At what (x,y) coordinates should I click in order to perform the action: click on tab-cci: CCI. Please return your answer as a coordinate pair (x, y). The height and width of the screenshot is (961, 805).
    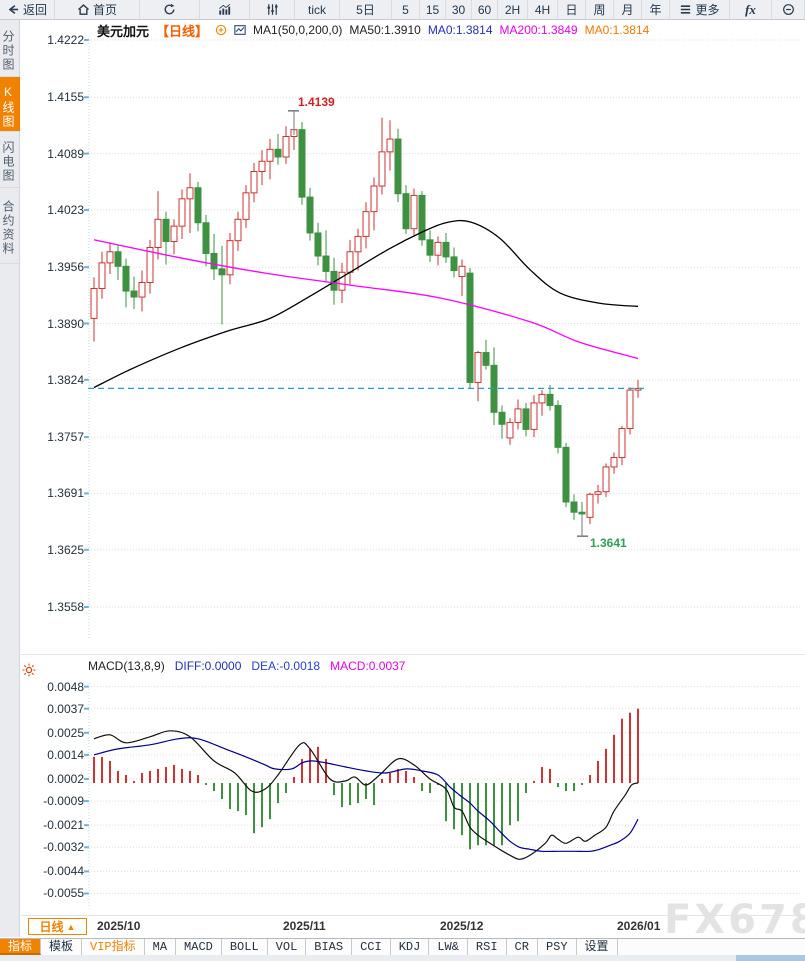
    Looking at the image, I should click on (371, 947).